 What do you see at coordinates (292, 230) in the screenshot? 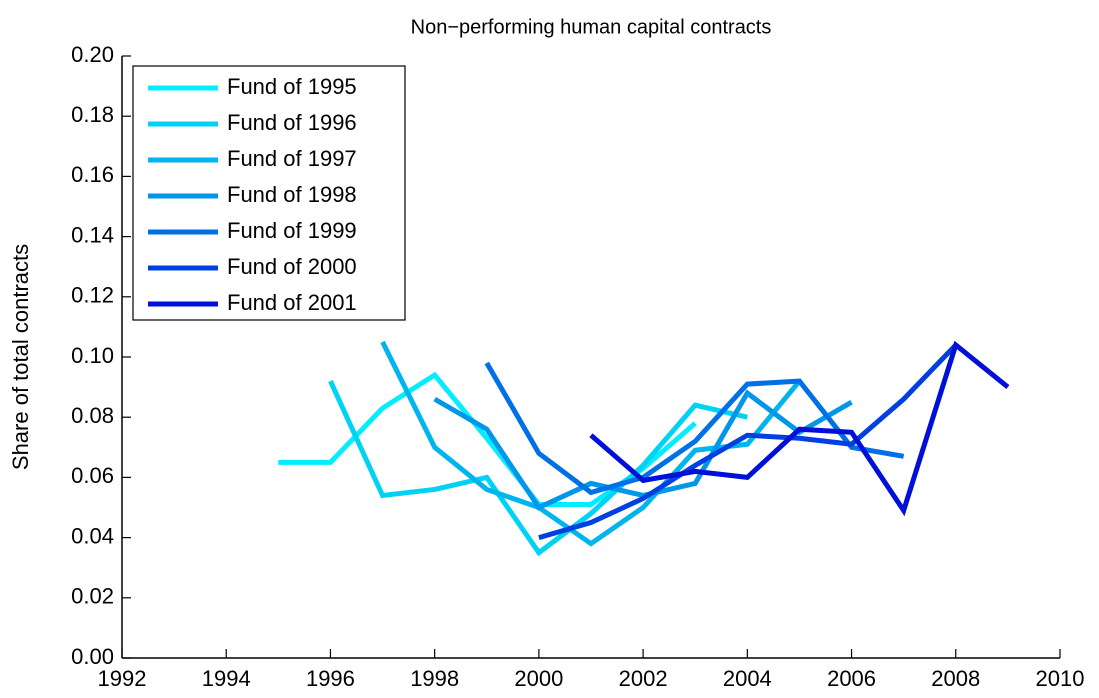
I see `legend-label: Fund of 1999` at bounding box center [292, 230].